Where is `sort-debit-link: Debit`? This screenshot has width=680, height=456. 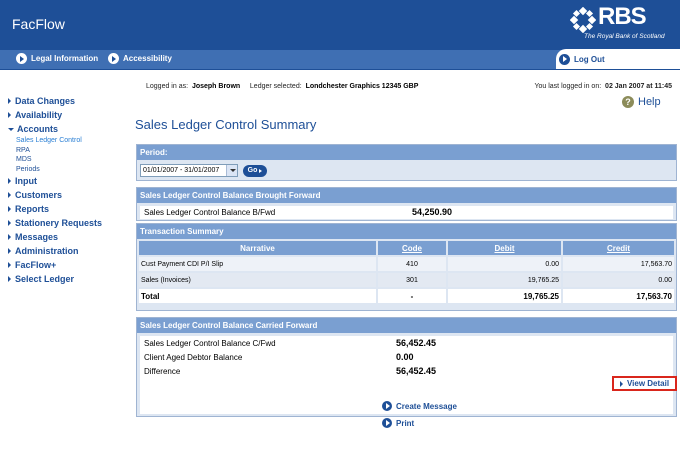
sort-debit-link: Debit is located at coordinates (504, 248).